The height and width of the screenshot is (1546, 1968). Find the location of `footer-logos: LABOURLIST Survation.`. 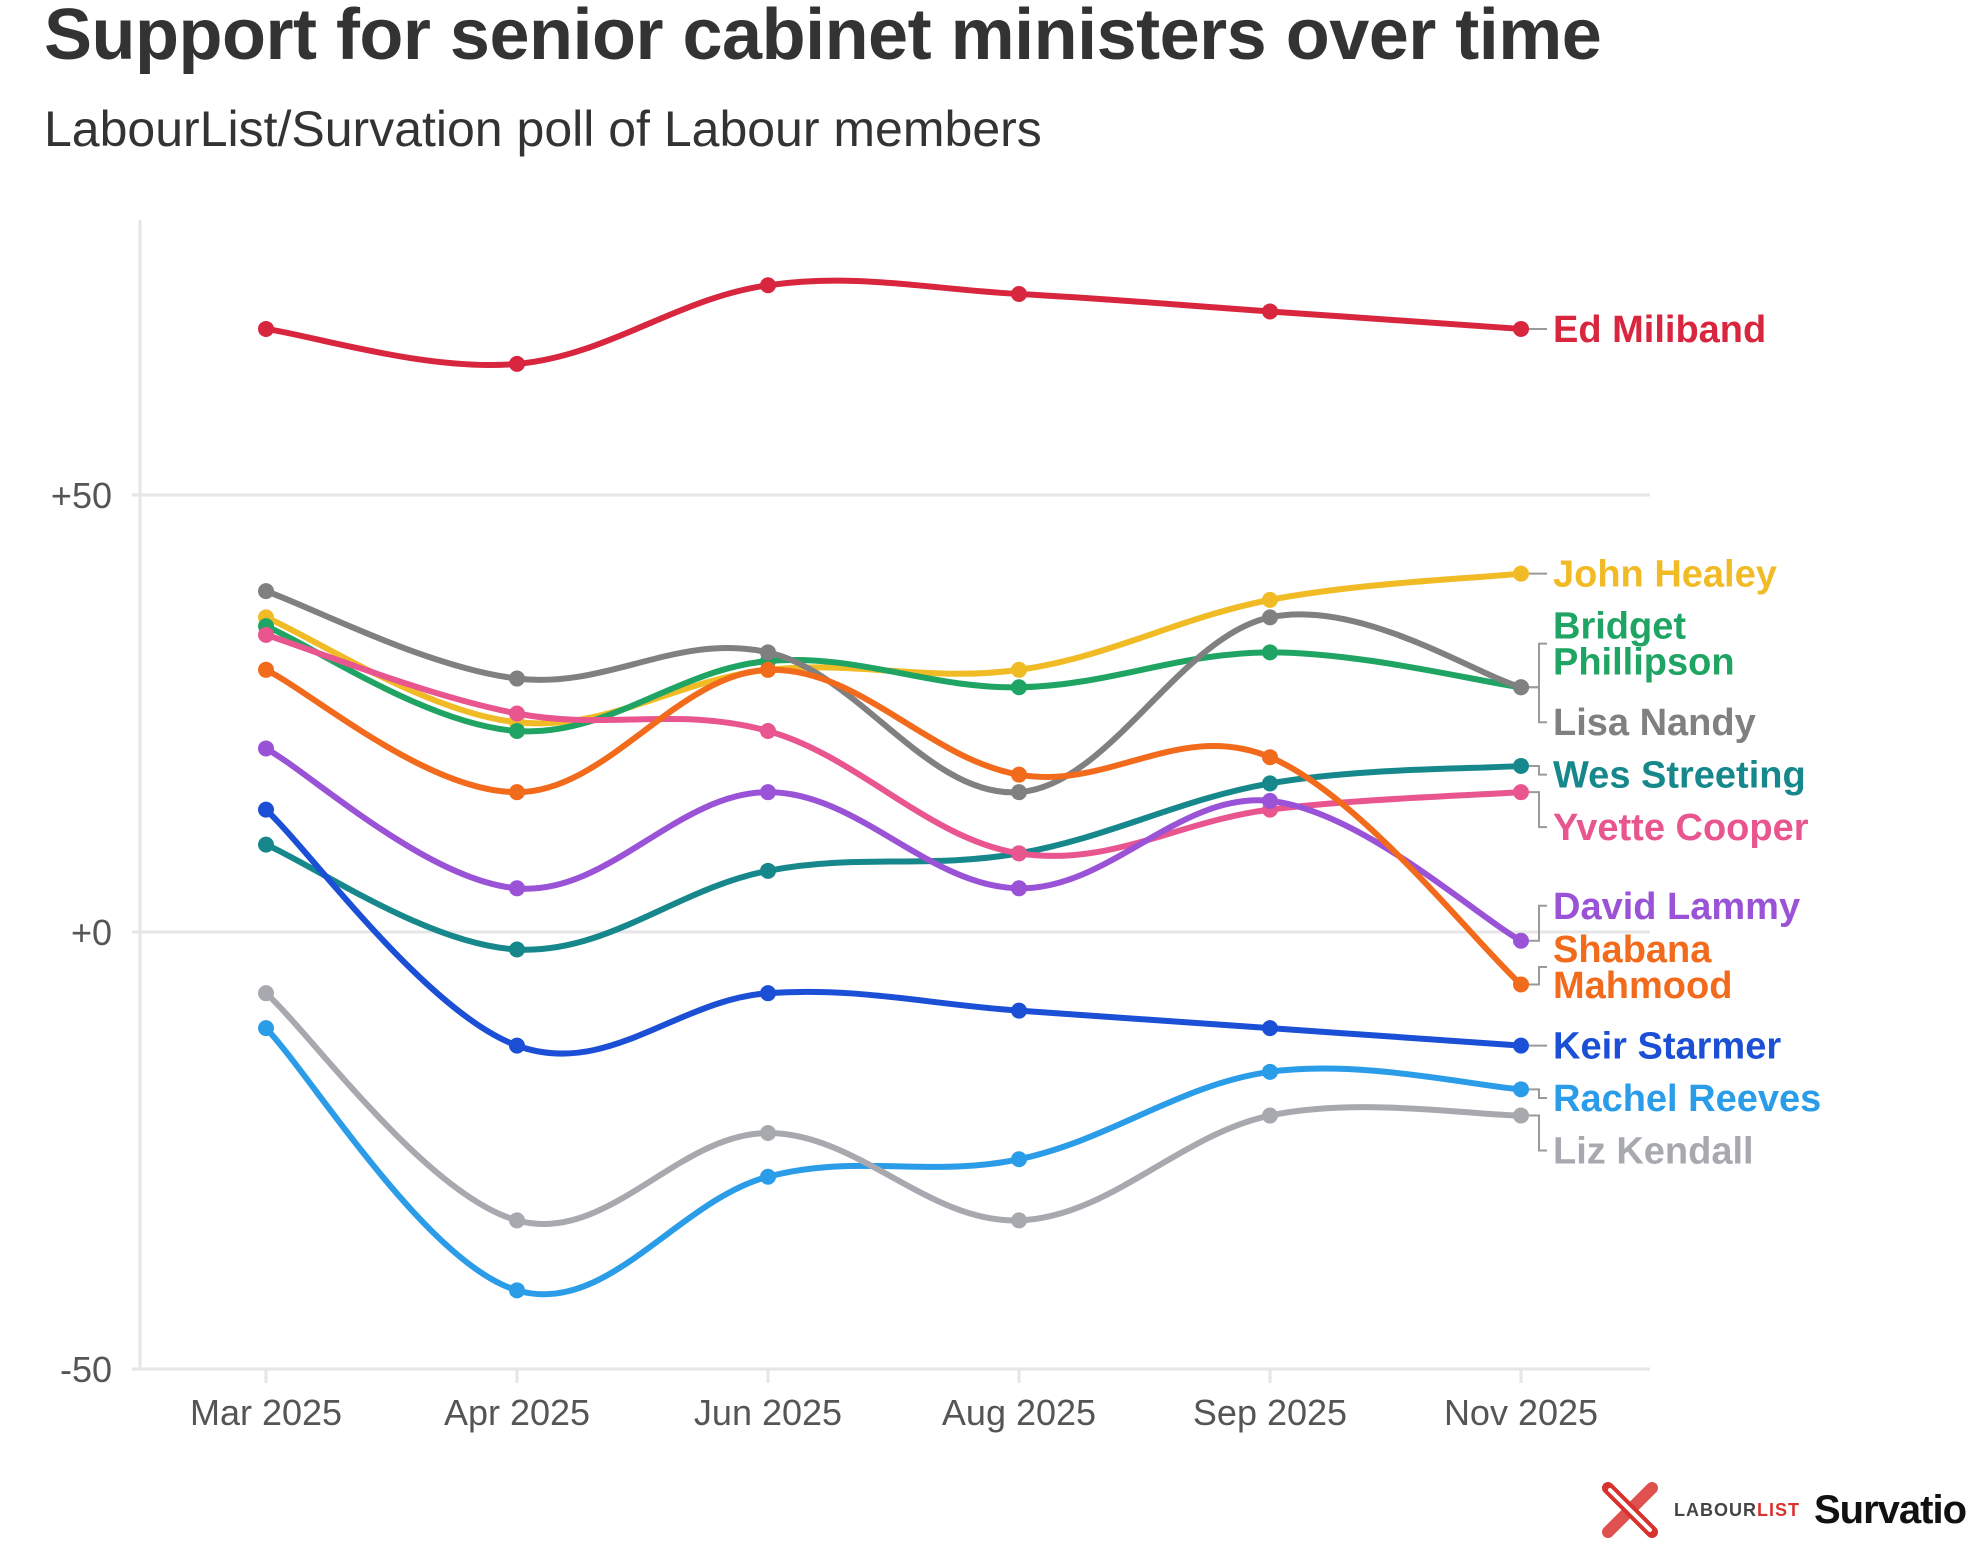

footer-logos: LABOURLIST Survation. is located at coordinates (1784, 1510).